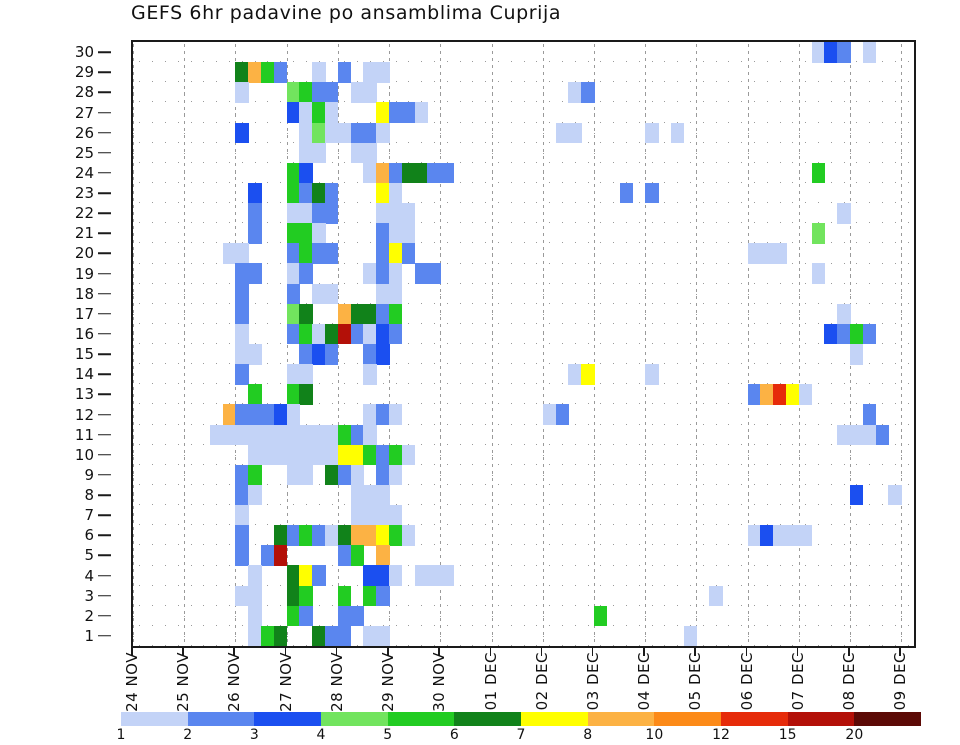 This screenshot has width=960, height=745. What do you see at coordinates (104, 475) in the screenshot?
I see `y-axis-tick` at bounding box center [104, 475].